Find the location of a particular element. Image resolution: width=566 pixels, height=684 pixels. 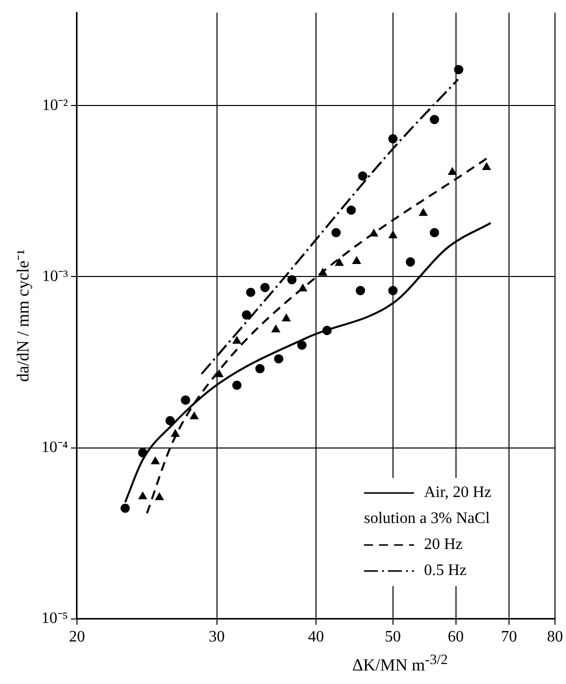

y-tick-label: 10⁻⁴ is located at coordinates (54, 447).